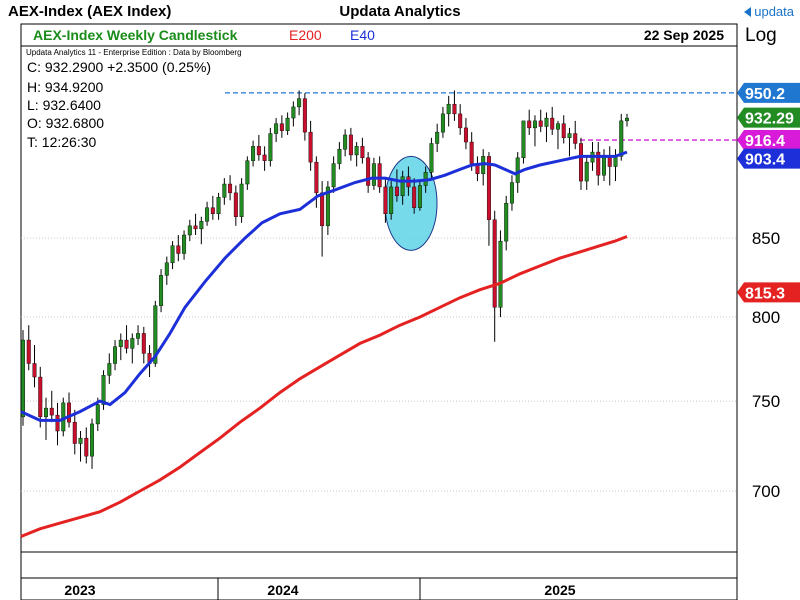 This screenshot has width=800, height=600. Describe the element at coordinates (64, 105) in the screenshot. I see `info-low: L: 932.6400` at that location.